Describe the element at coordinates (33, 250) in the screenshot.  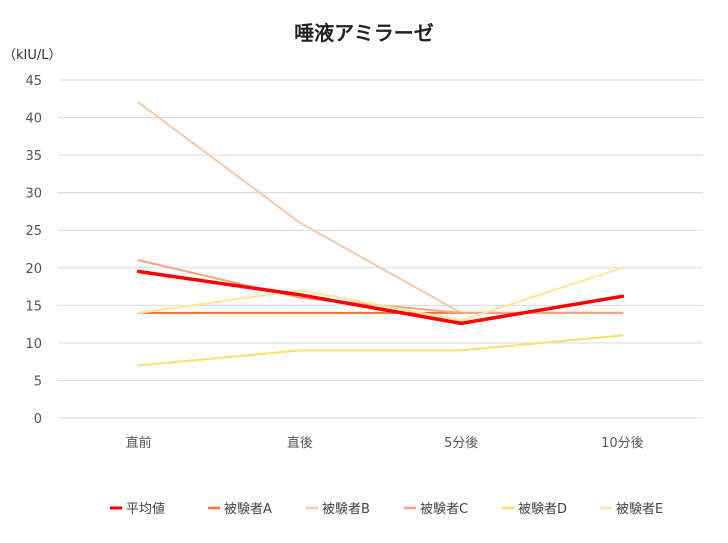
I see `y-axis-ticks: 0 5 10 15 20 25 30 35 40 45` at that location.